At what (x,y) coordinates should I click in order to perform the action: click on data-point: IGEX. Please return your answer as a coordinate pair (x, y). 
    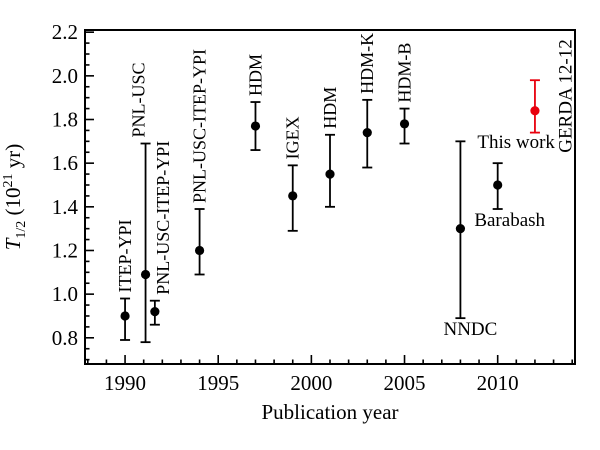
    Looking at the image, I should click on (293, 174).